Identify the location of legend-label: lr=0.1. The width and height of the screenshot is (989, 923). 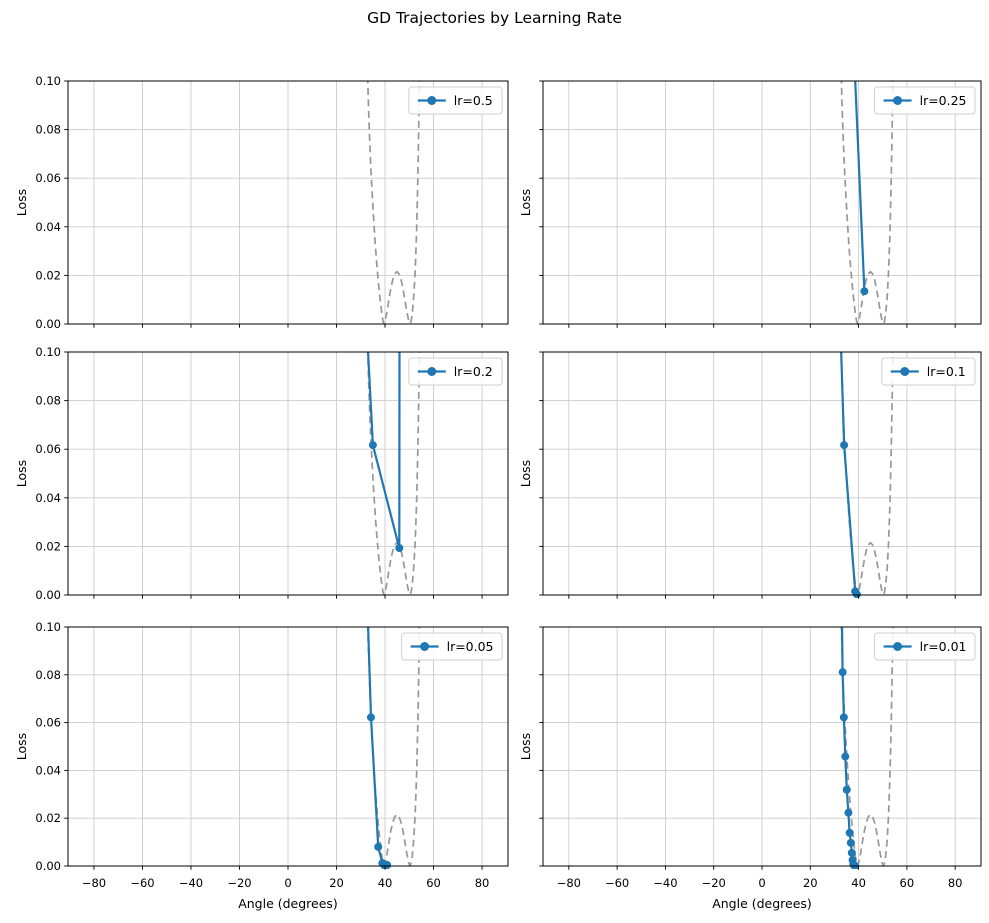
(946, 371).